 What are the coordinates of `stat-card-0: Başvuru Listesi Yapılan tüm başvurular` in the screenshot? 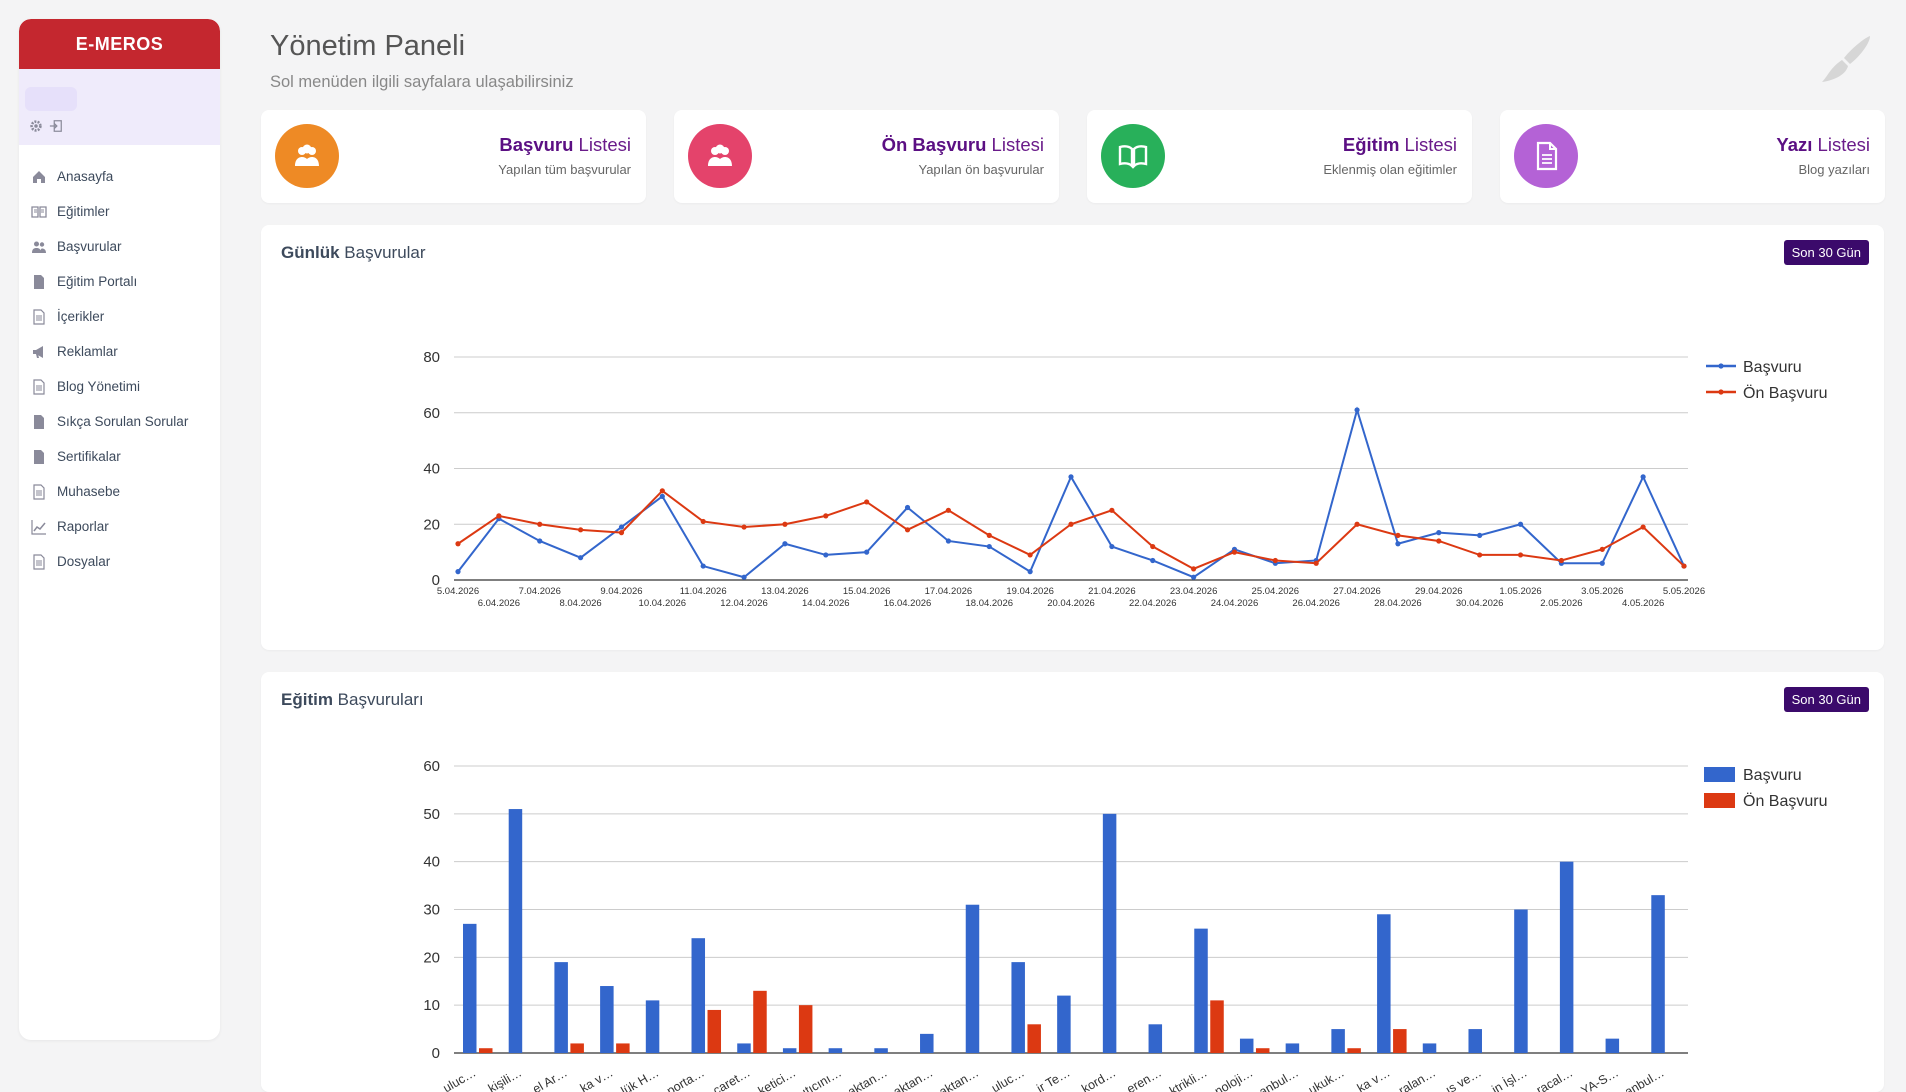 It's located at (453, 156).